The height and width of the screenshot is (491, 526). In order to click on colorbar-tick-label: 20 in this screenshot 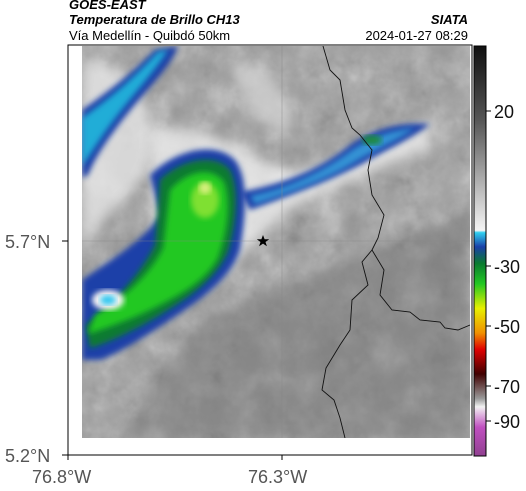, I will do `click(504, 112)`.